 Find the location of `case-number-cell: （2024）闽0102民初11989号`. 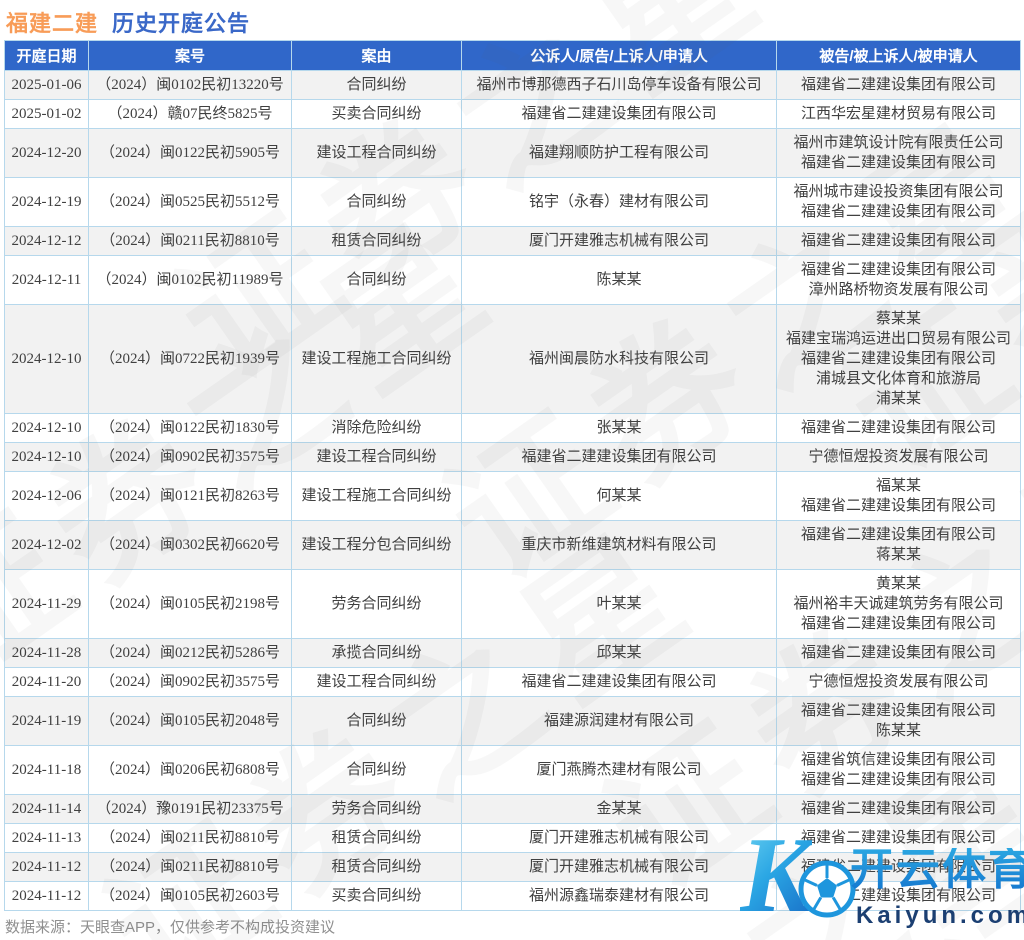

case-number-cell: （2024）闽0102民初11989号 is located at coordinates (190, 280).